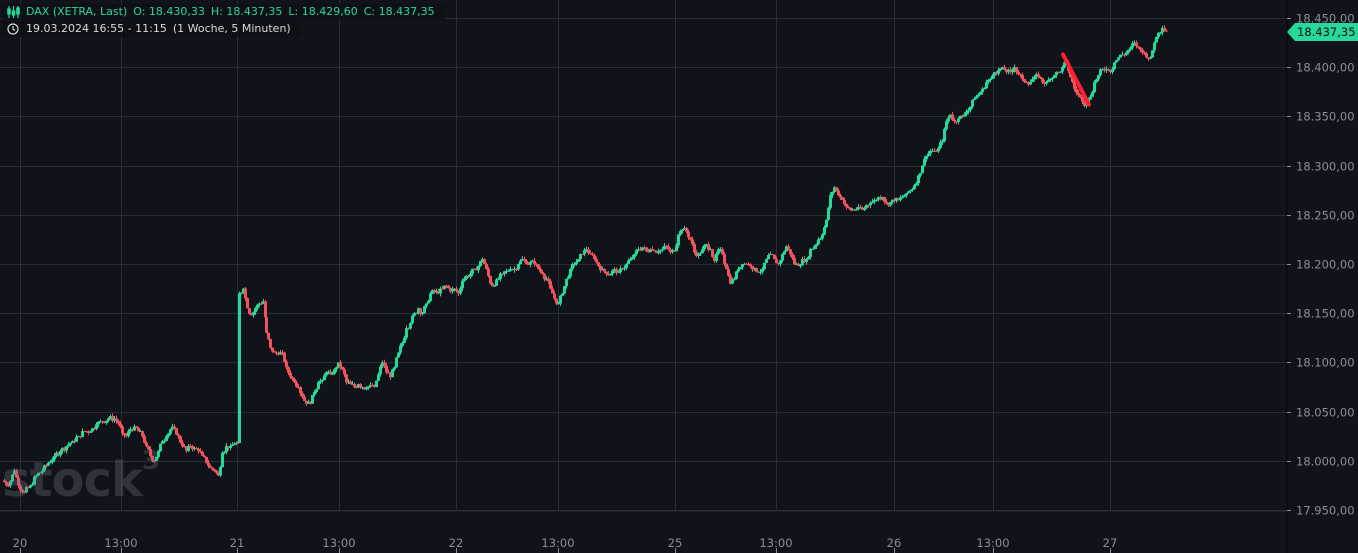  What do you see at coordinates (246, 11) in the screenshot?
I see `high-value: H: 18.437,35` at bounding box center [246, 11].